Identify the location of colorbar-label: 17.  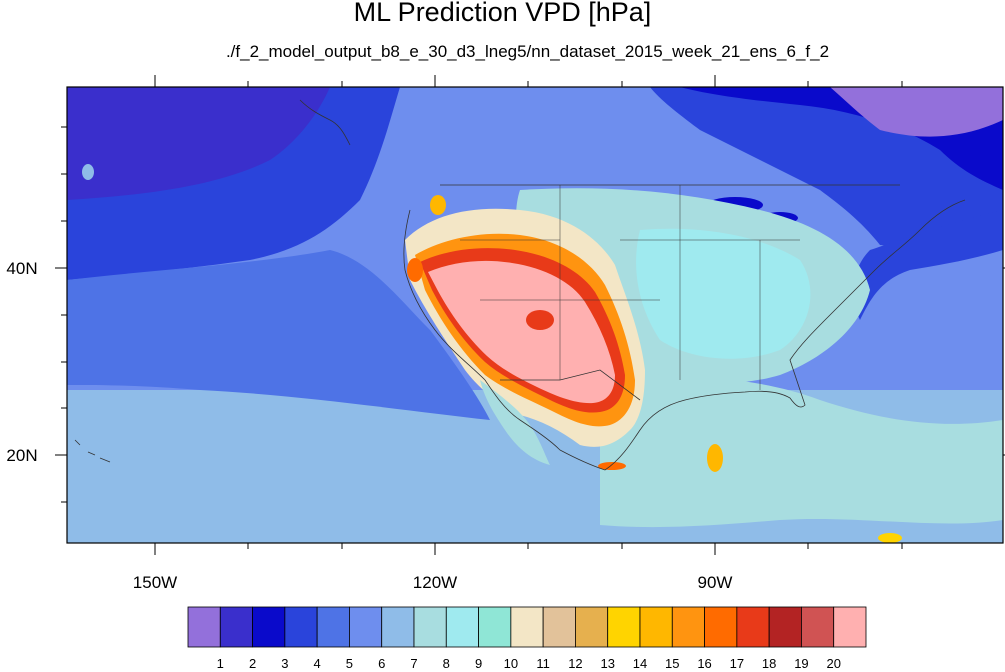
(737, 663).